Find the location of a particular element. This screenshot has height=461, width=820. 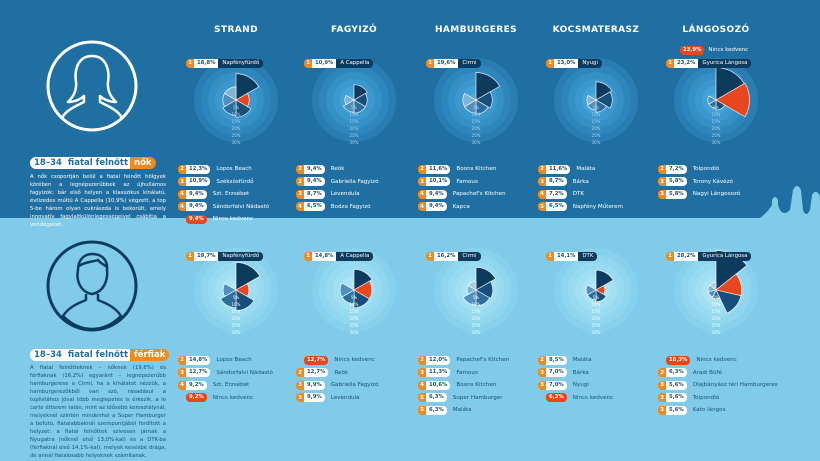

list-percentage: 5,6% is located at coordinates (676, 397).